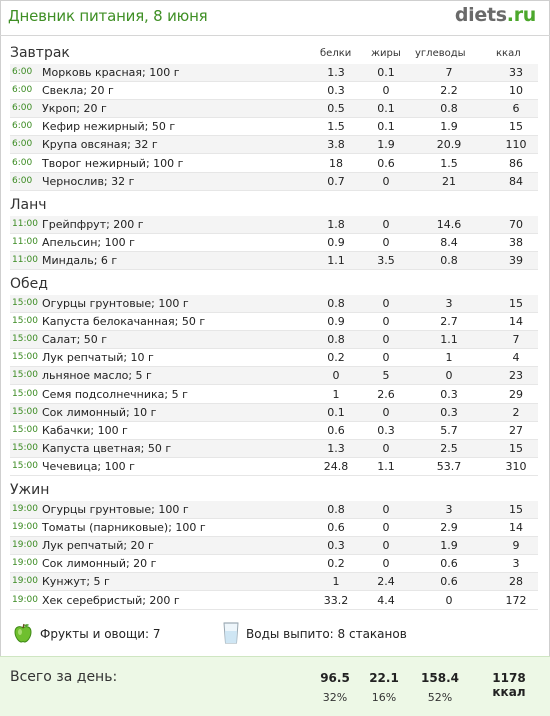 This screenshot has height=716, width=550. What do you see at coordinates (516, 600) in the screenshot?
I see `kcal-value: 172` at bounding box center [516, 600].